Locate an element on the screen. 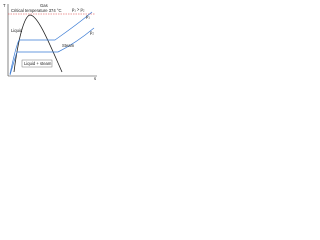 This screenshot has width=320, height=240. isobar-p2 is located at coordinates (52, 51).